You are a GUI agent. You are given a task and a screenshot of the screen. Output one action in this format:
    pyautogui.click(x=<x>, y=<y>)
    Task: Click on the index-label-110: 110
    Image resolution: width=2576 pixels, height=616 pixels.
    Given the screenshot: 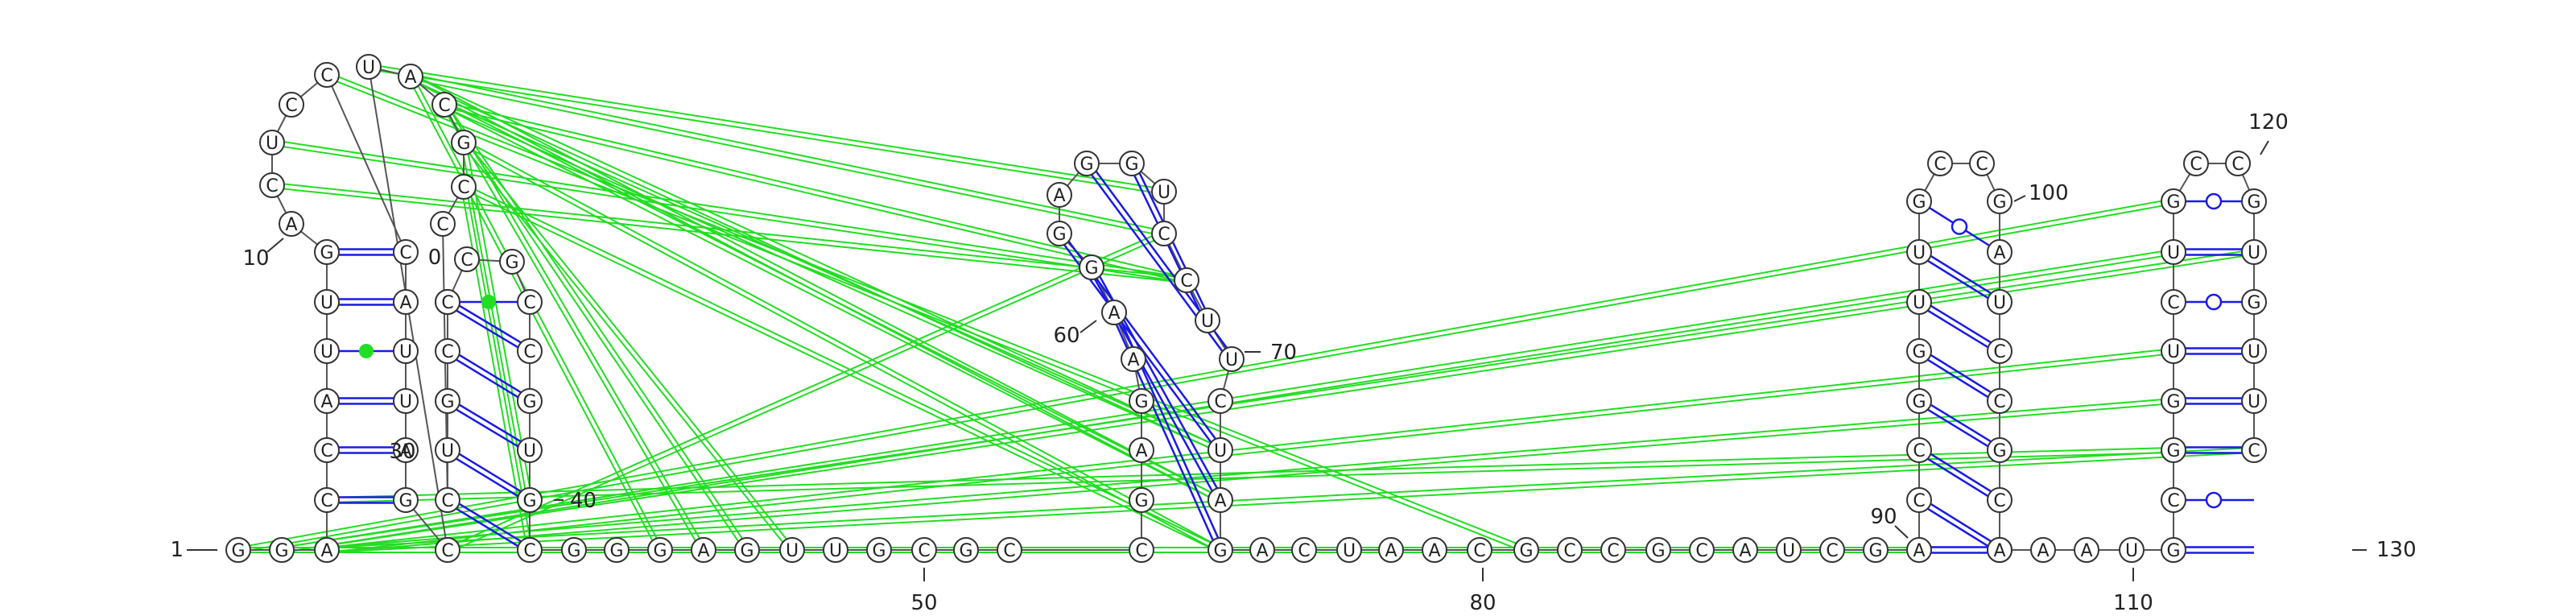 What is the action you would take?
    pyautogui.click(x=2133, y=603)
    